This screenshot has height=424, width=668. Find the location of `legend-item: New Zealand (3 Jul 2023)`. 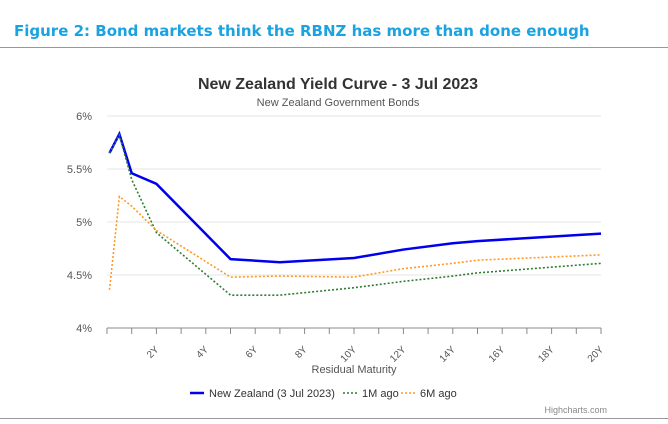

legend-item: New Zealand (3 Jul 2023) is located at coordinates (272, 394).